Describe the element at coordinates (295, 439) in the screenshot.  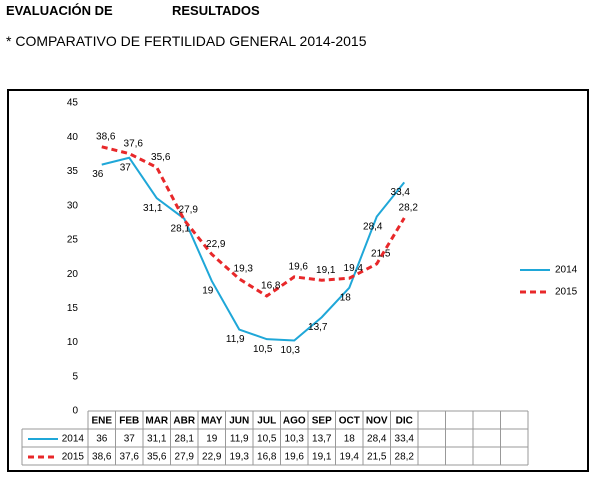
I see `table-cell: 10,3` at that location.